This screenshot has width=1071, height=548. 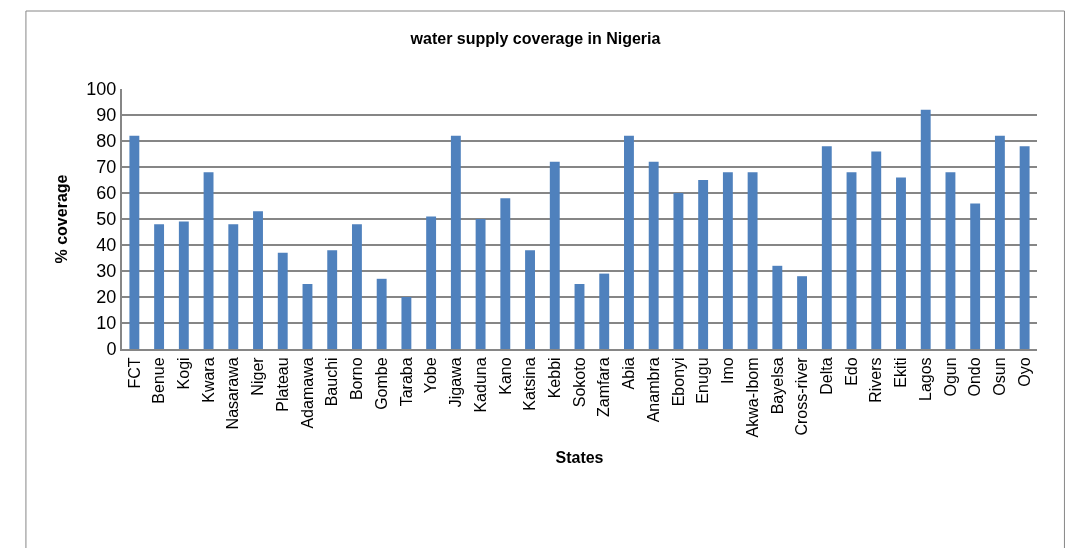 I want to click on x-tick-label: Taraba, so click(x=406, y=382).